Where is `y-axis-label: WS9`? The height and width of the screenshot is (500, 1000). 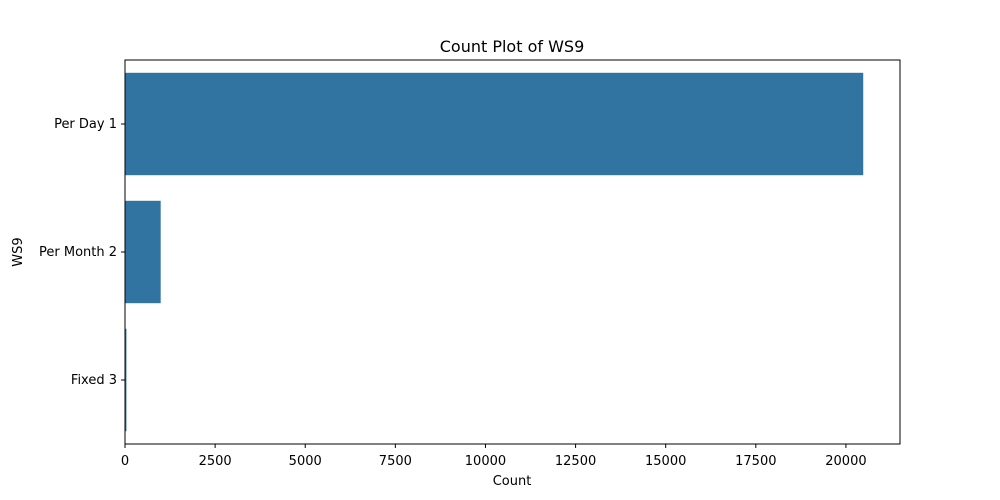 y-axis-label: WS9 is located at coordinates (18, 251).